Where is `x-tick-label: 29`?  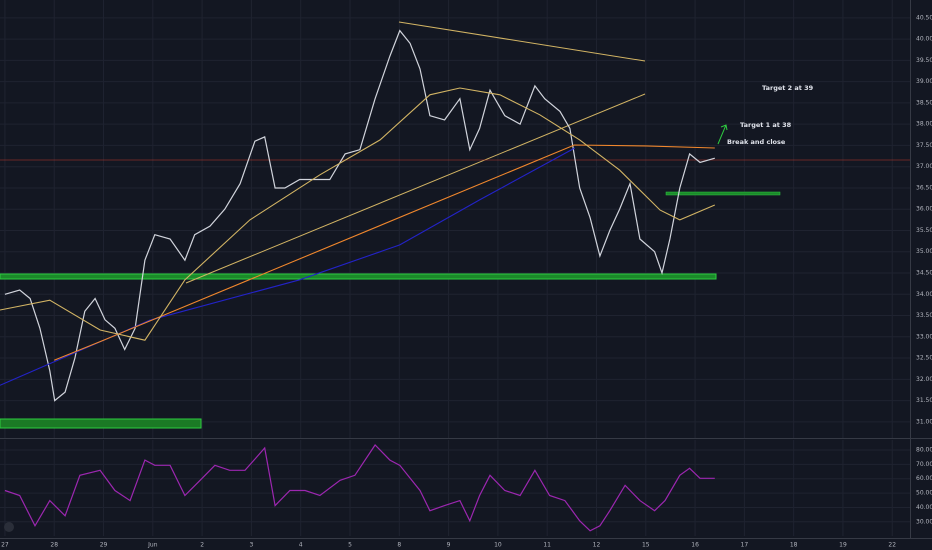
x-tick-label: 29 is located at coordinates (104, 545).